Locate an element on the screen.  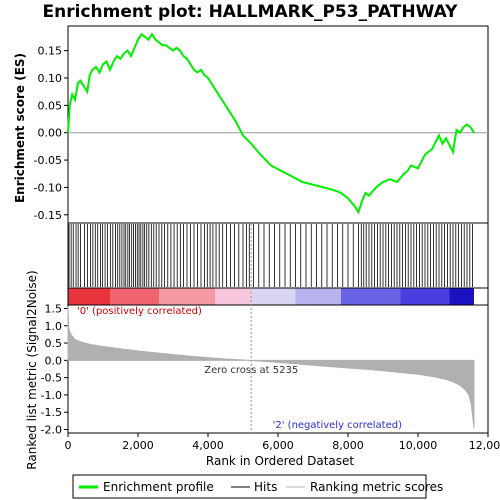
es-ytick-label: 0.15 is located at coordinates (50, 51).